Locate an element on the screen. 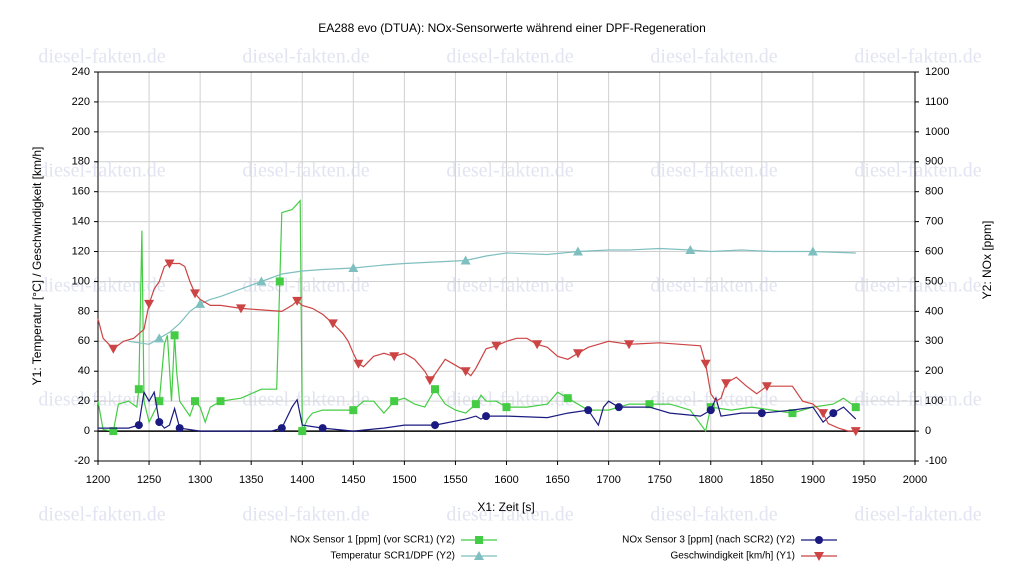 Image resolution: width=1024 pixels, height=576 pixels. y2-tick-label: 600 is located at coordinates (934, 251).